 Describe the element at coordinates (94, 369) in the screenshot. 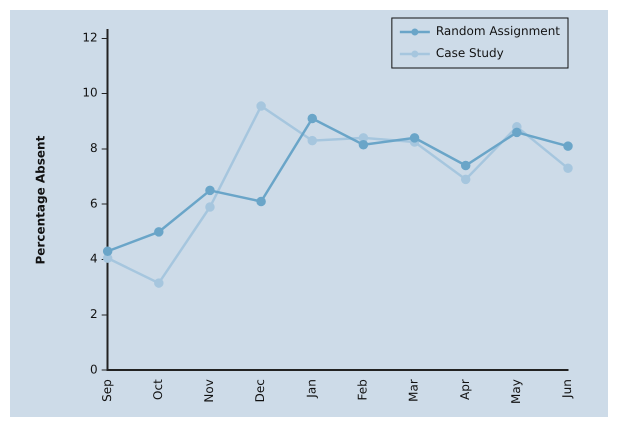

I see `y-tick-label: 0` at that location.